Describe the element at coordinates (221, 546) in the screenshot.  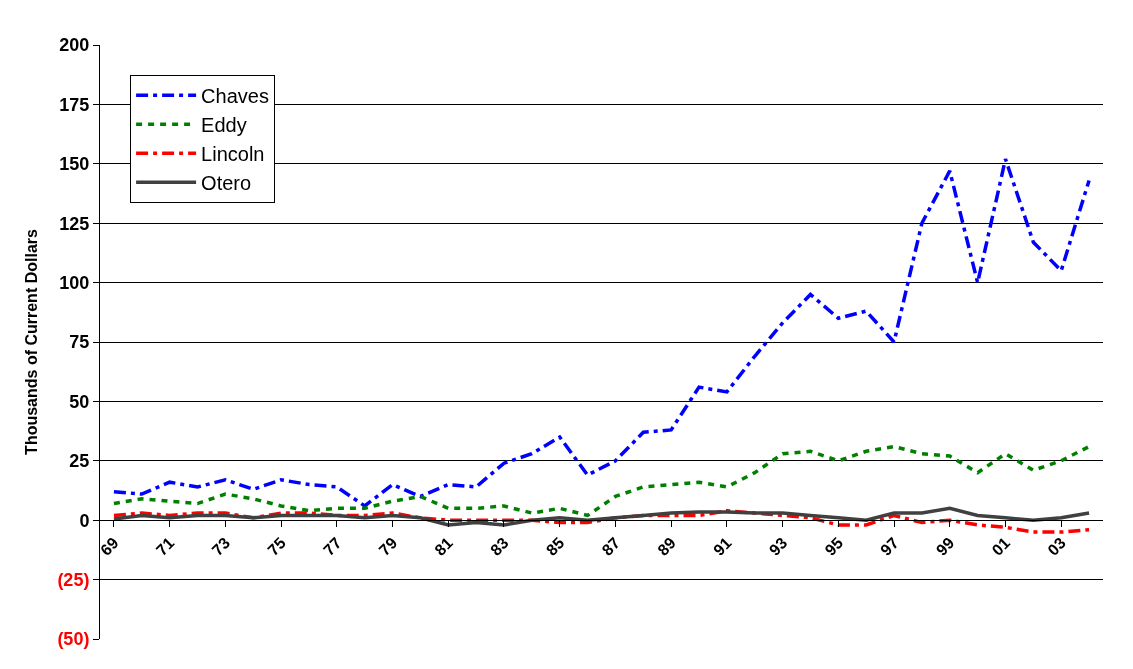
I see `x-tick-label: 73` at that location.